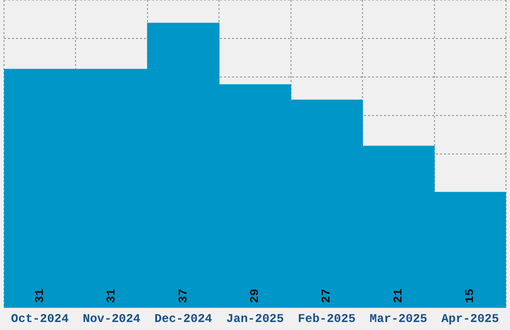 Image resolution: width=510 pixels, height=330 pixels. Describe the element at coordinates (183, 319) in the screenshot. I see `x-tick-label: Dec-2024` at that location.